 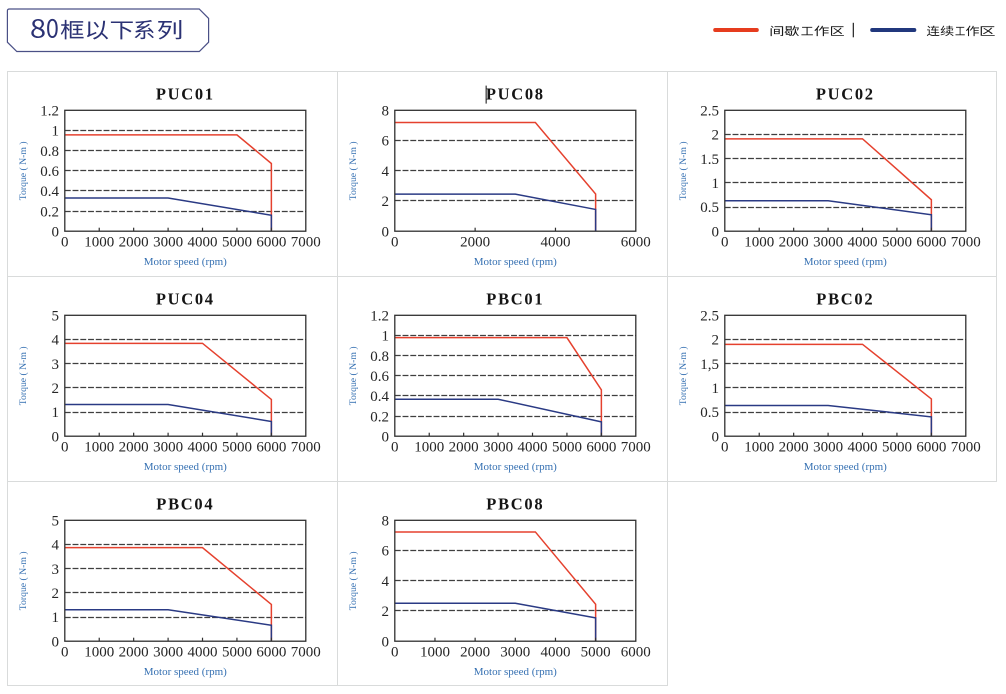 What do you see at coordinates (185, 504) in the screenshot?
I see `svg-text: PBC04` at bounding box center [185, 504].